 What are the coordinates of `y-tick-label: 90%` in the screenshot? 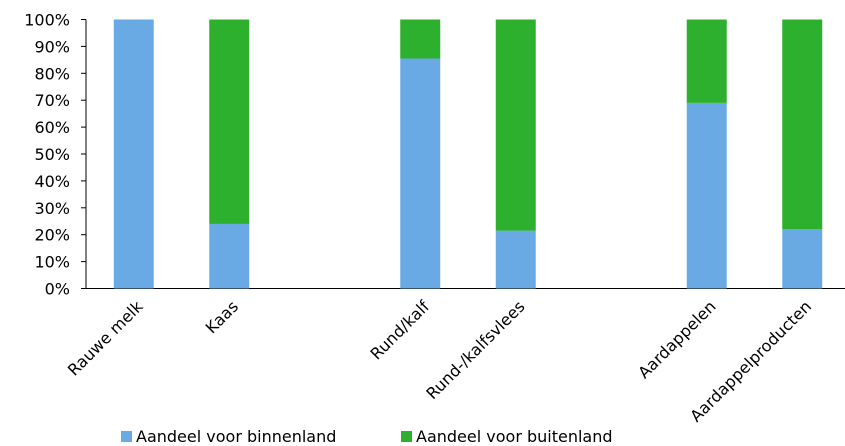 It's located at (52, 46).